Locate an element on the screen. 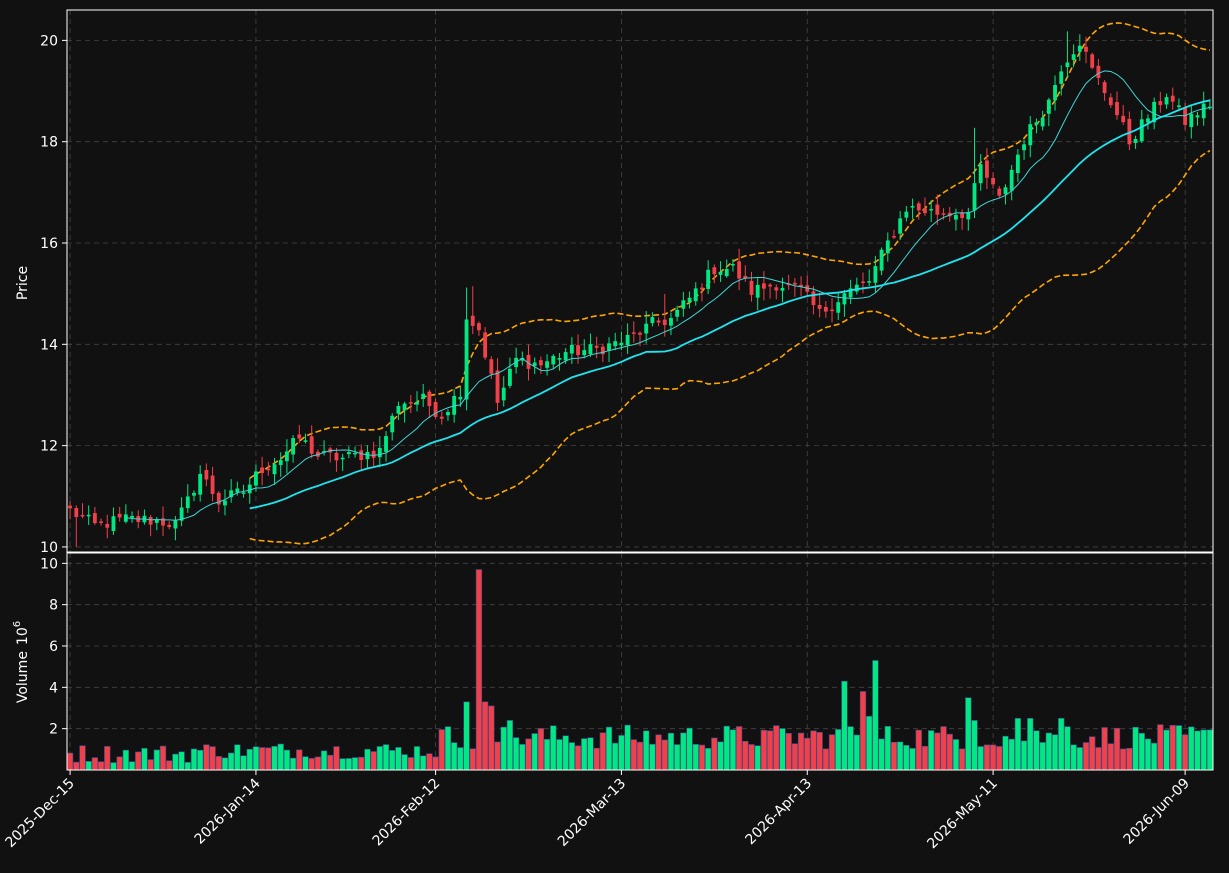  x-tick-label: 2026-Feb-12 is located at coordinates (407, 813).